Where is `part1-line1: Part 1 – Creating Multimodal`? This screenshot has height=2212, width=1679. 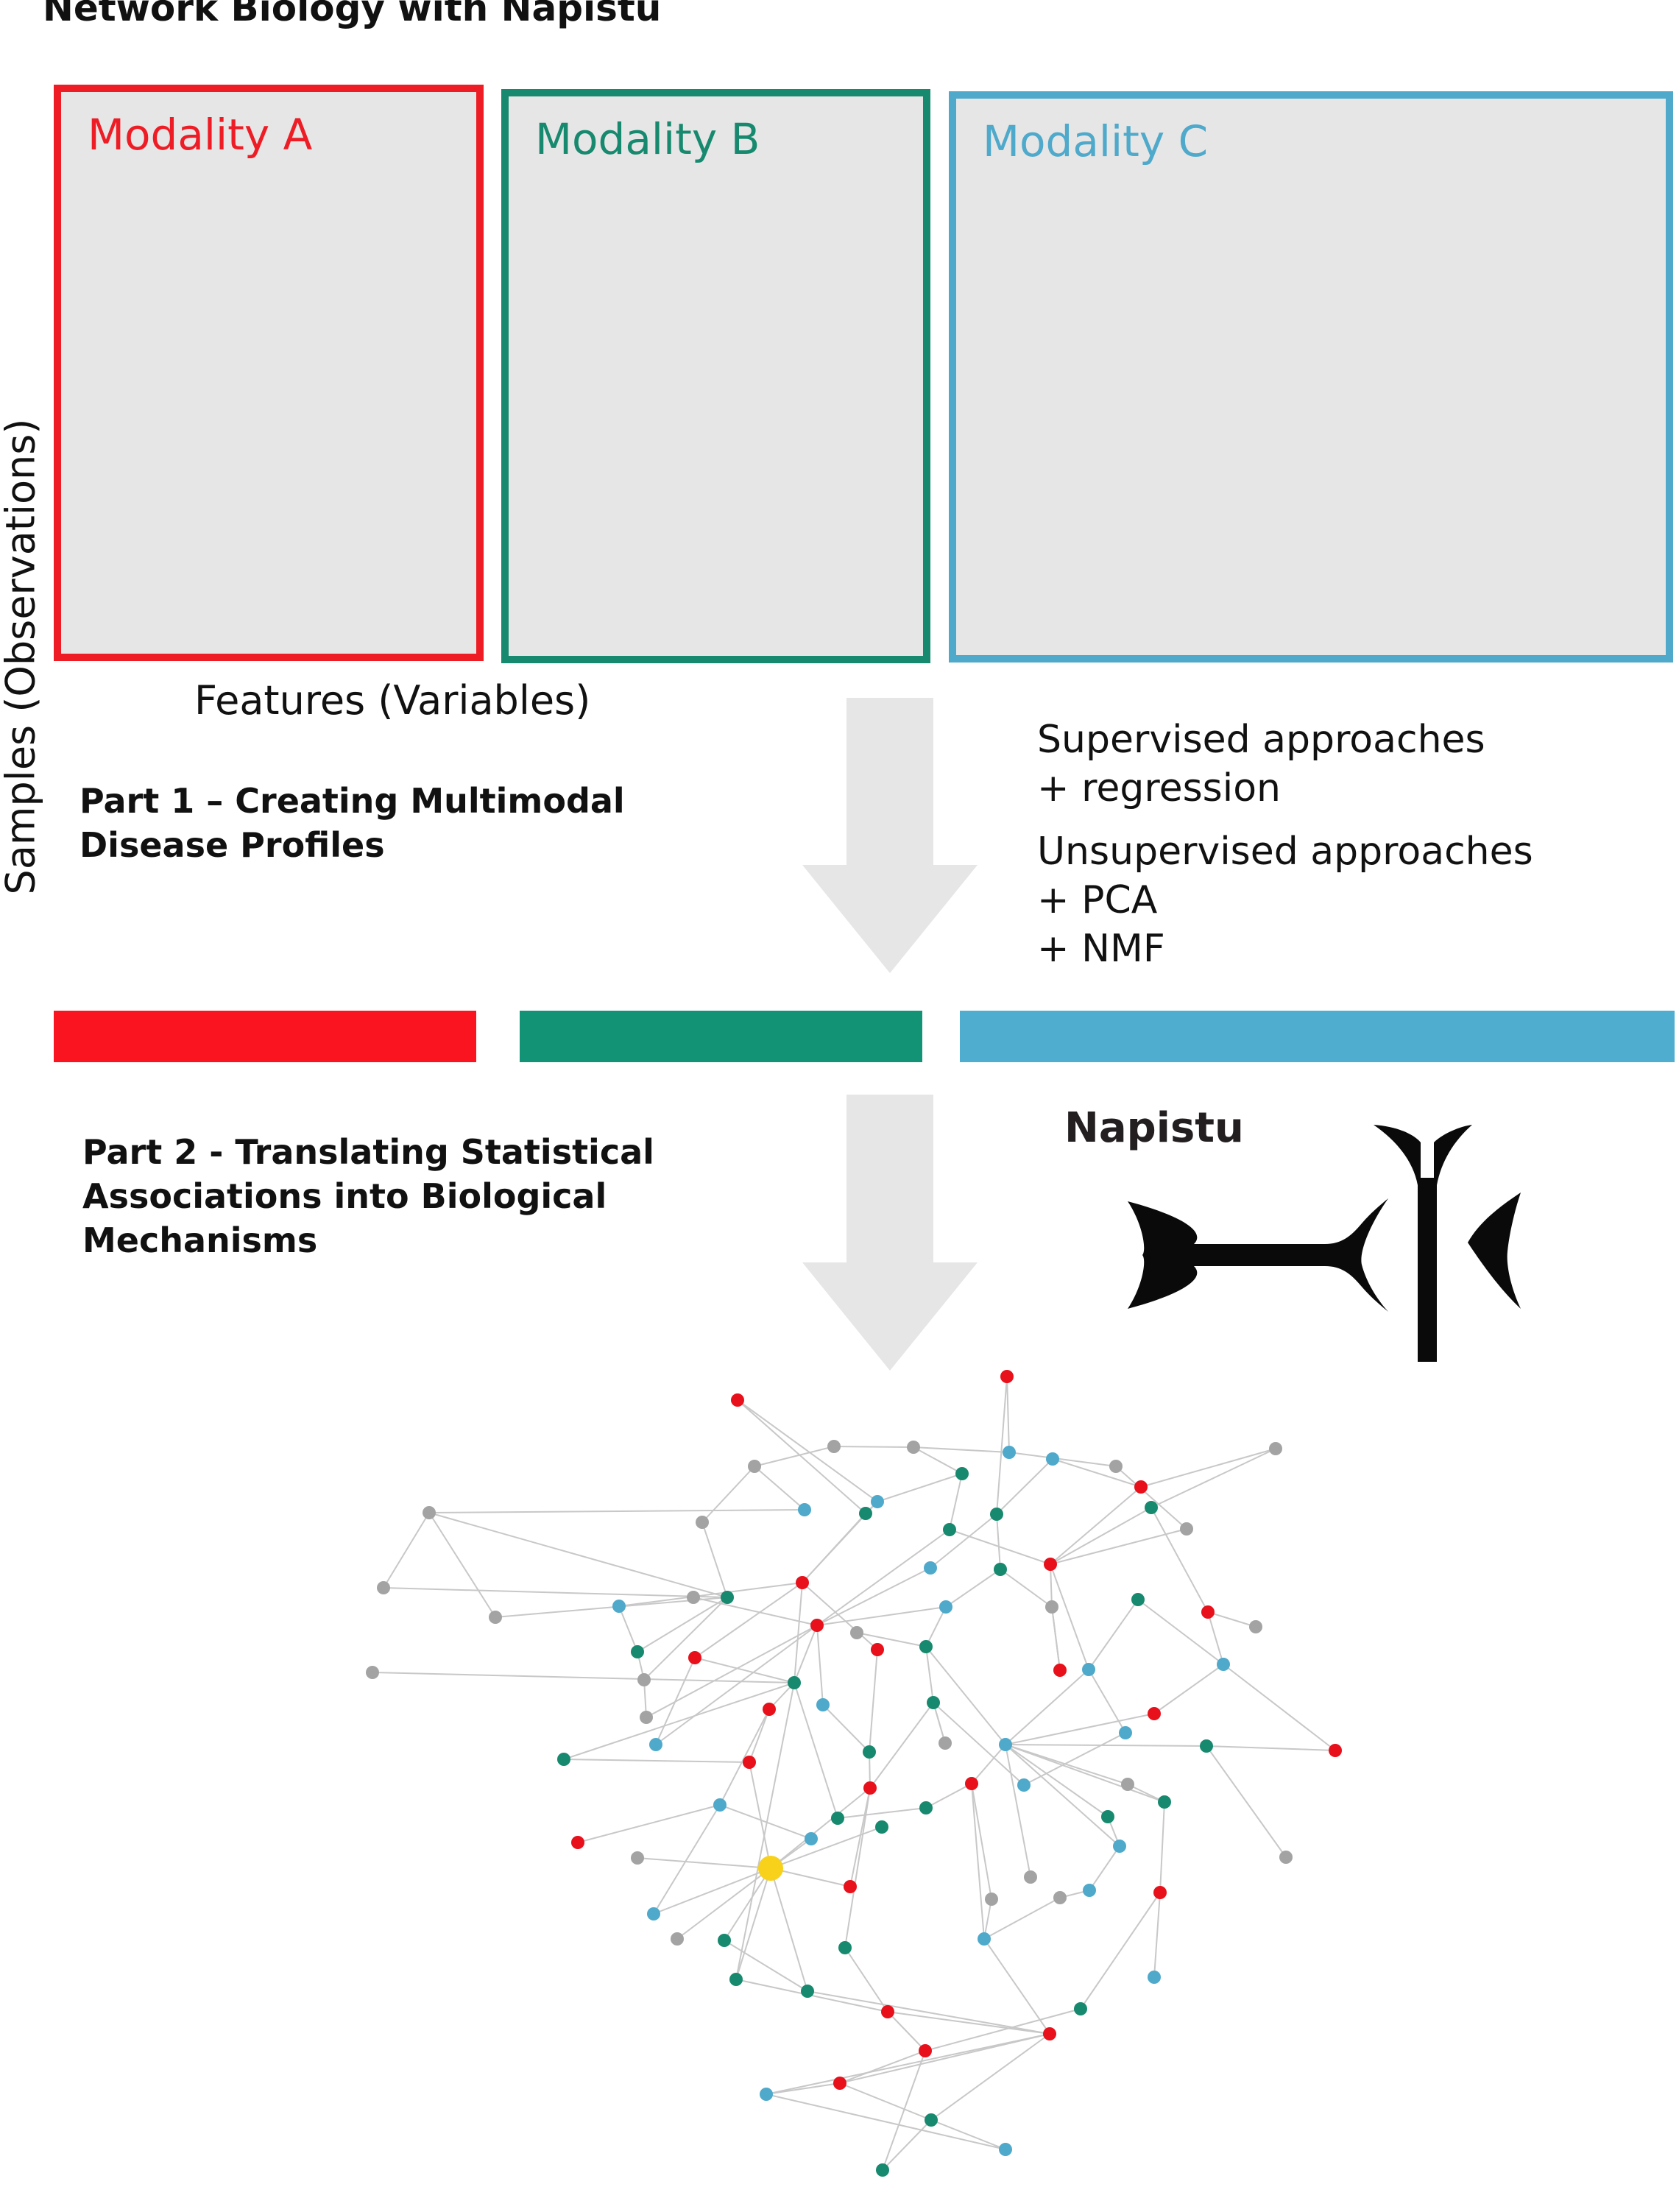
part1-line1: Part 1 – Creating Multimodal is located at coordinates (352, 801).